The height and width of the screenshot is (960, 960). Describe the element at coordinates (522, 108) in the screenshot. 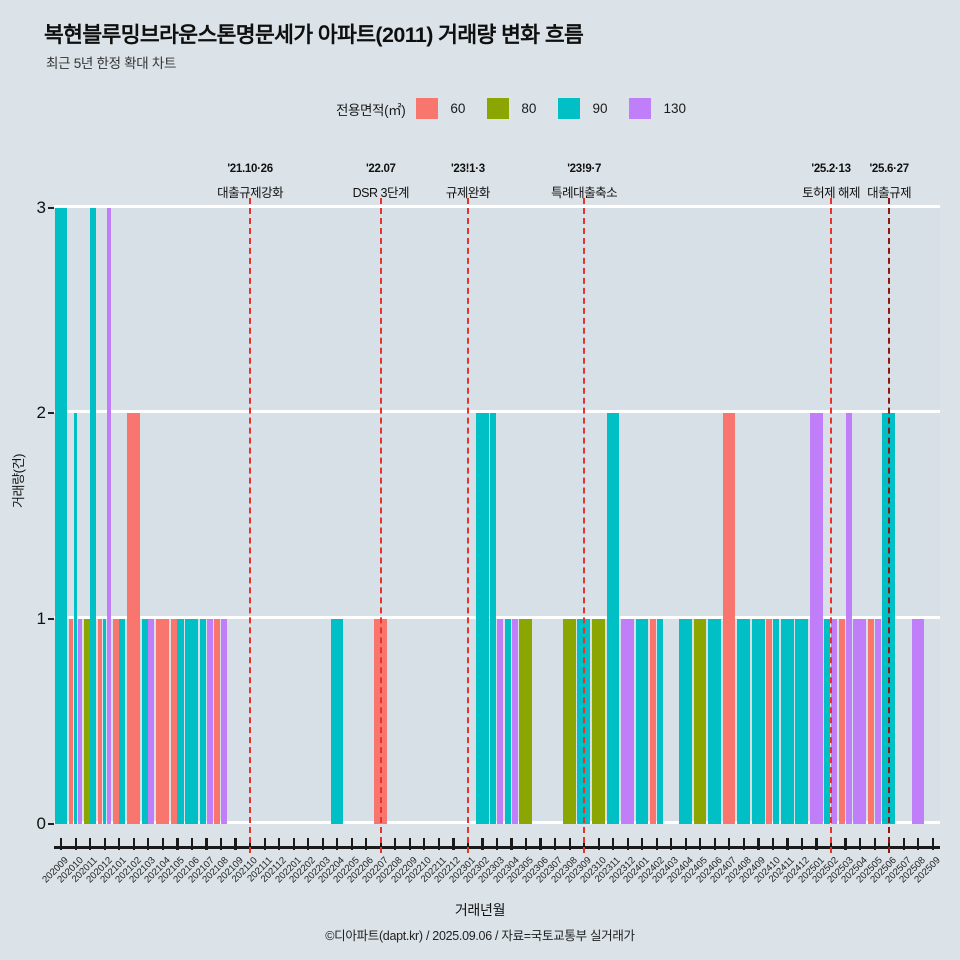

I see `legend-item-80: 80` at that location.